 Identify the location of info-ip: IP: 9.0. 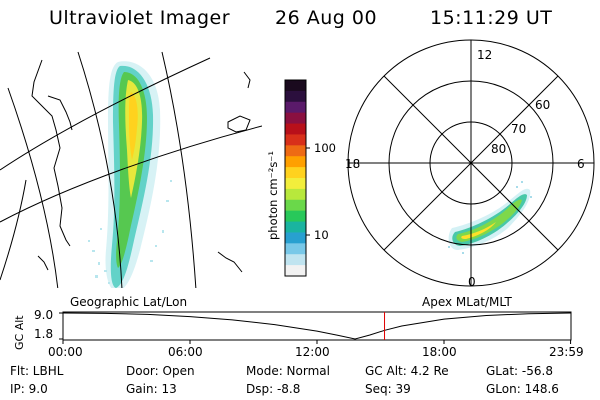
(29, 389).